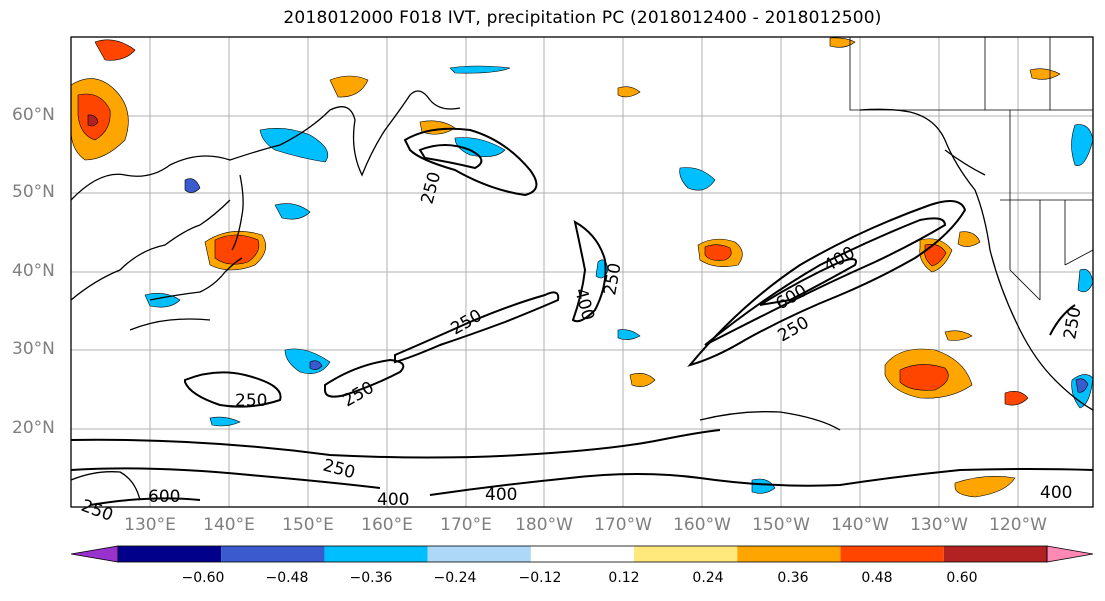  I want to click on contour-label: 600, so click(164, 497).